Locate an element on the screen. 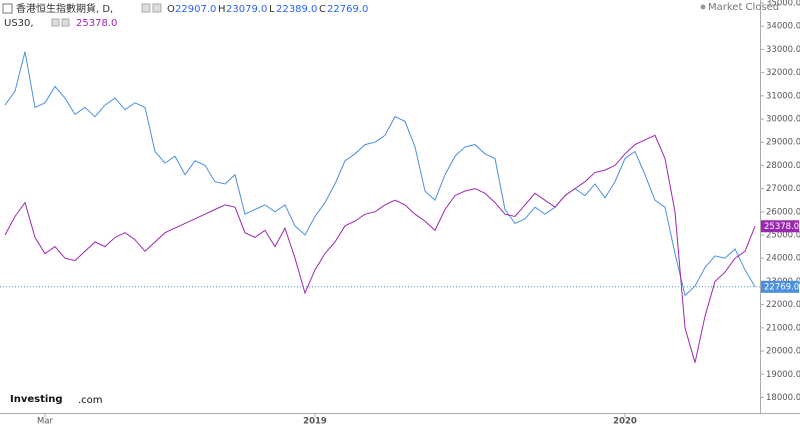  y-tick-label: 31000.0 is located at coordinates (783, 96).